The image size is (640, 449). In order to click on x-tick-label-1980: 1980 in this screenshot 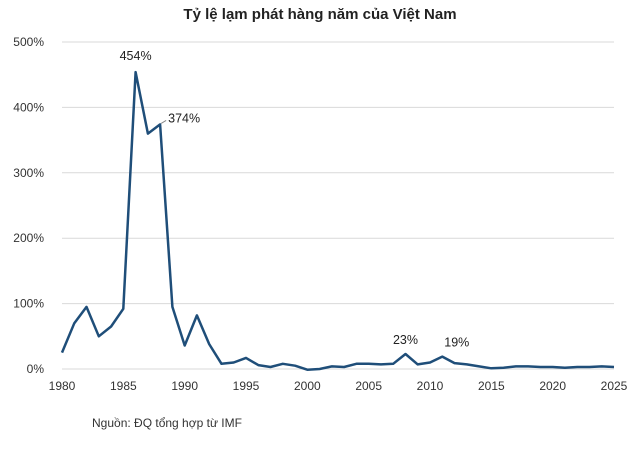, I will do `click(62, 386)`.